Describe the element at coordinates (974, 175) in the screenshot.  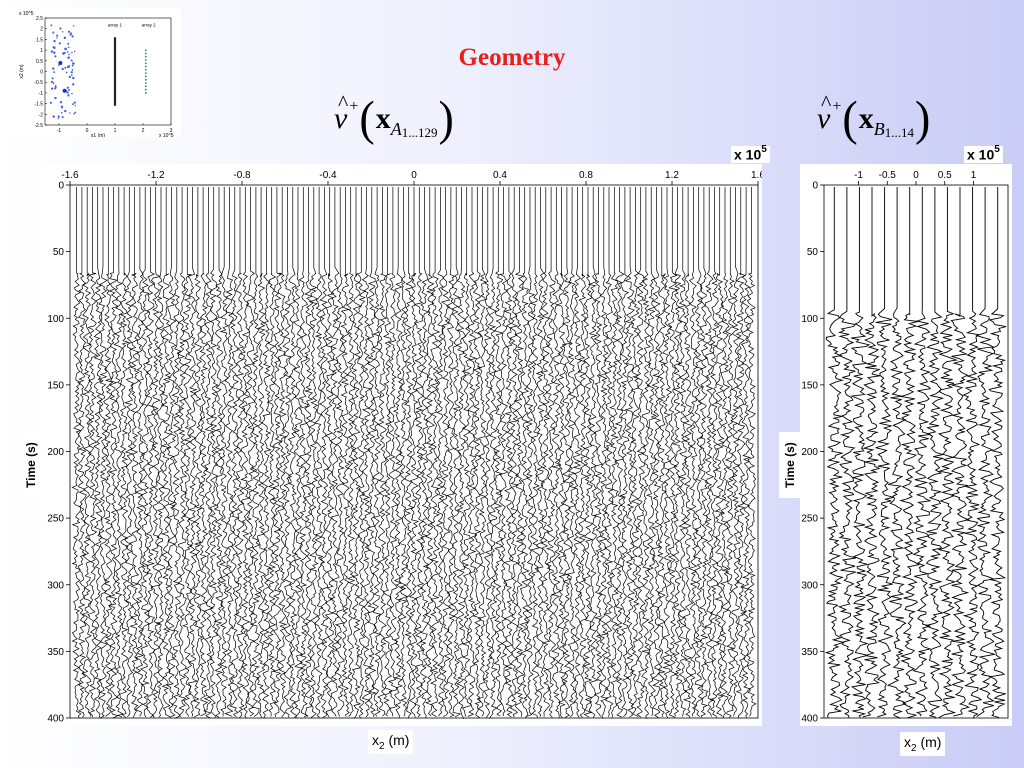
I see `x-tick-label: 1` at that location.